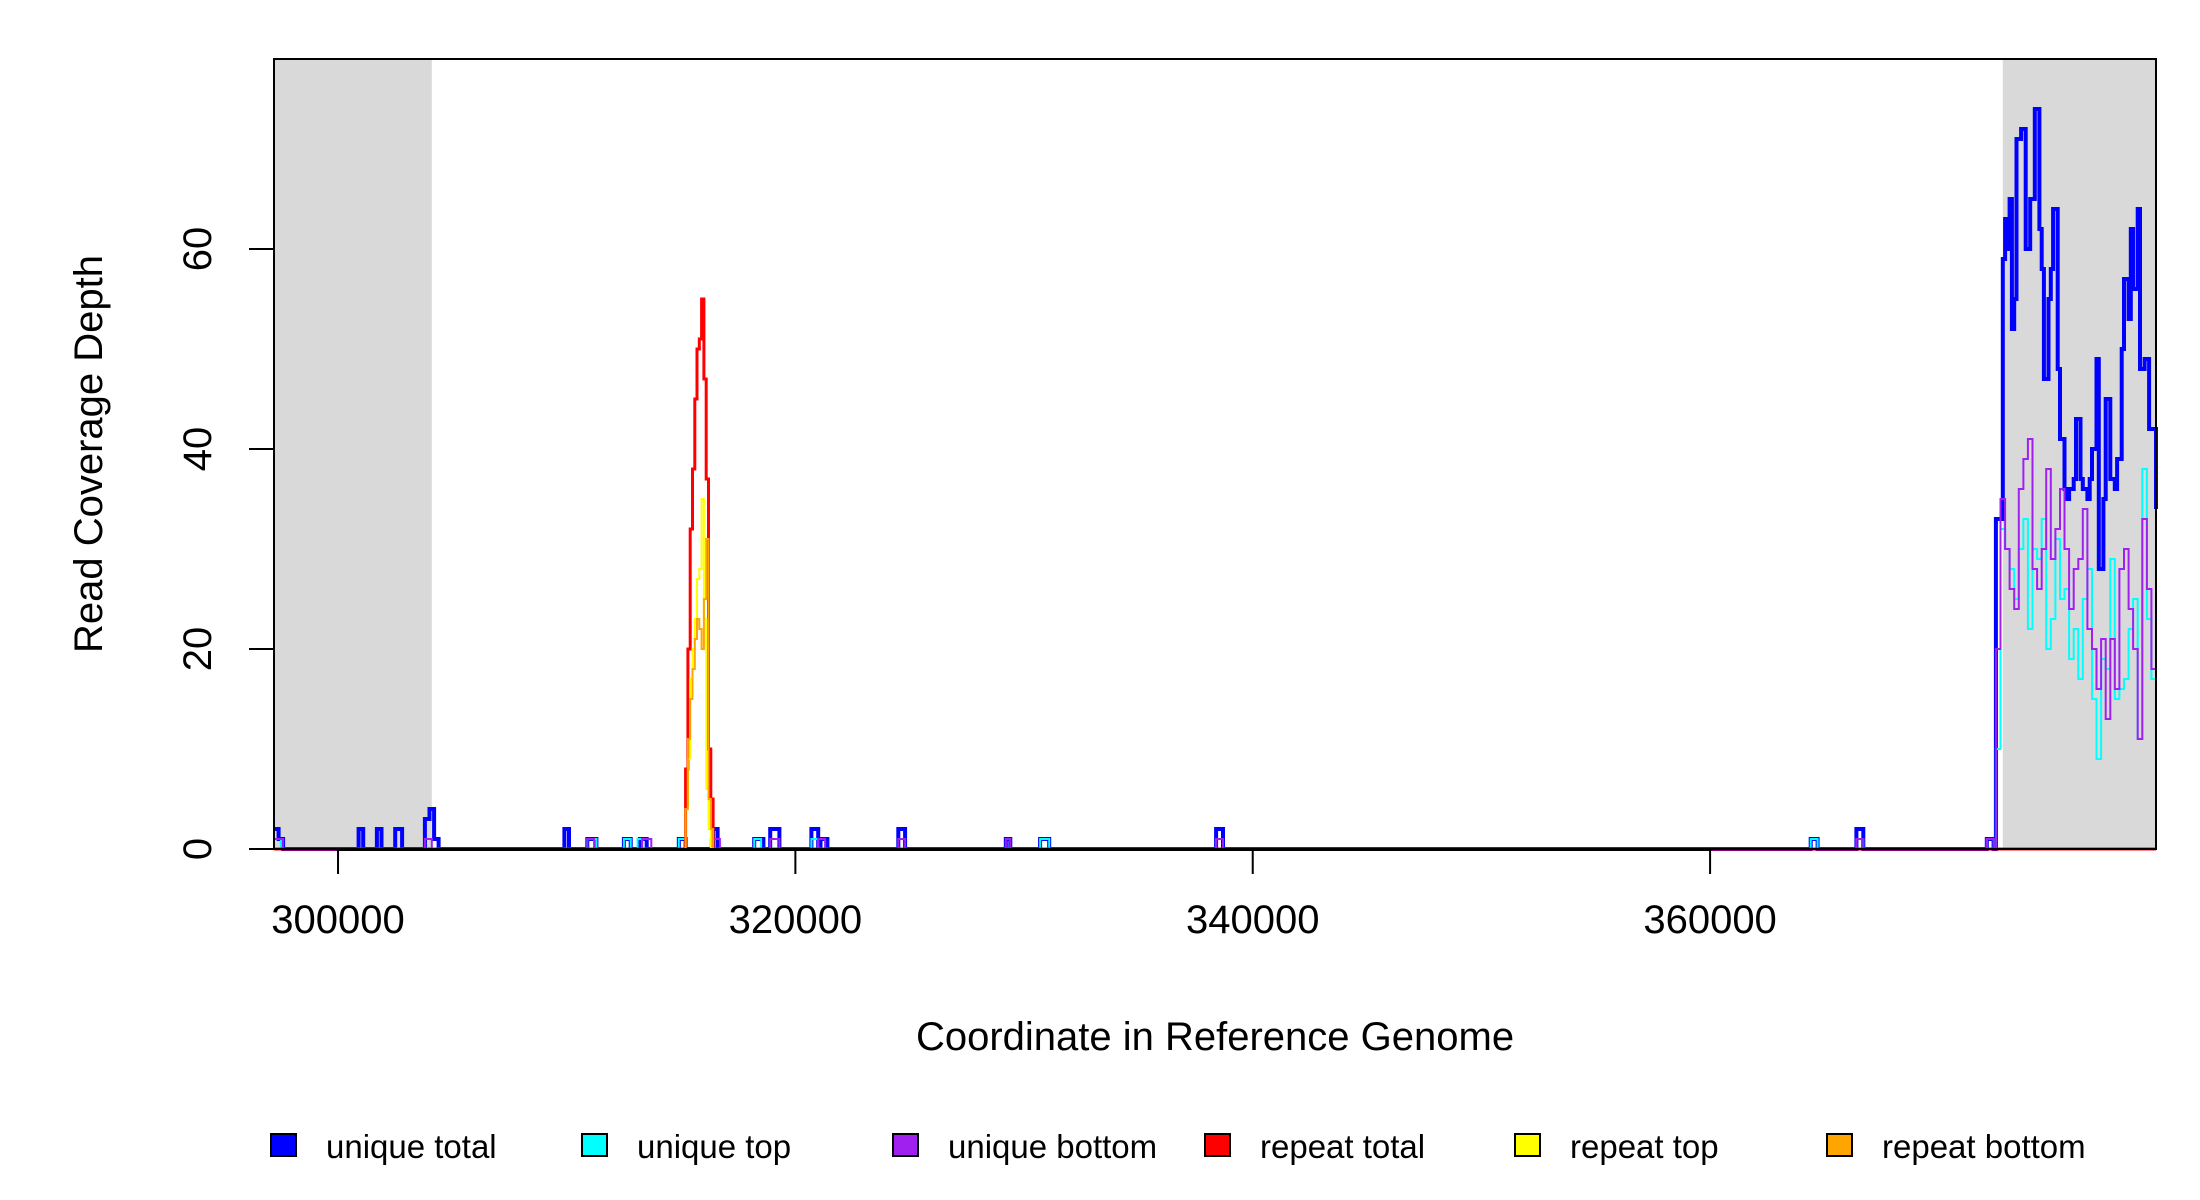 This screenshot has width=2200, height=1200. What do you see at coordinates (1342, 1146) in the screenshot?
I see `legend-label: repeat total` at bounding box center [1342, 1146].